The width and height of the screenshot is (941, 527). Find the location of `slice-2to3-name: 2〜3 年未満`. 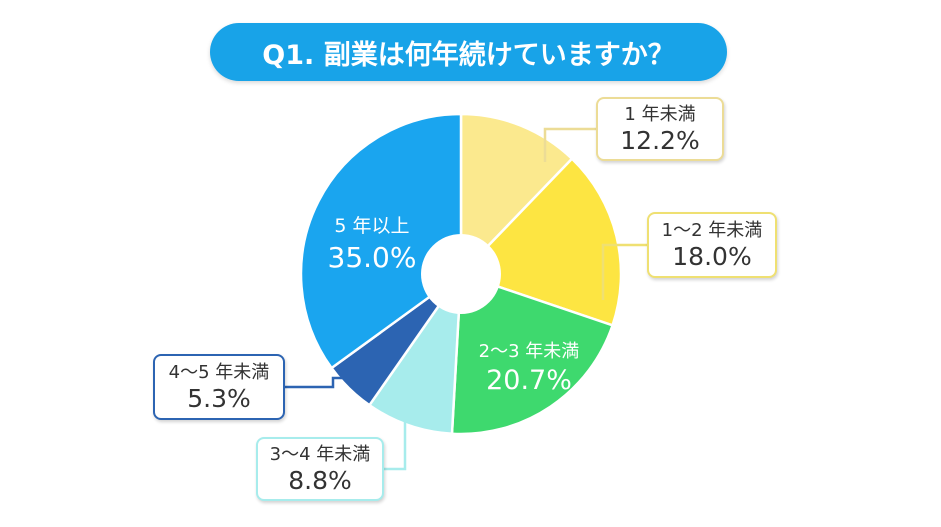

slice-2to3-name: 2〜3 年未満 is located at coordinates (529, 351).